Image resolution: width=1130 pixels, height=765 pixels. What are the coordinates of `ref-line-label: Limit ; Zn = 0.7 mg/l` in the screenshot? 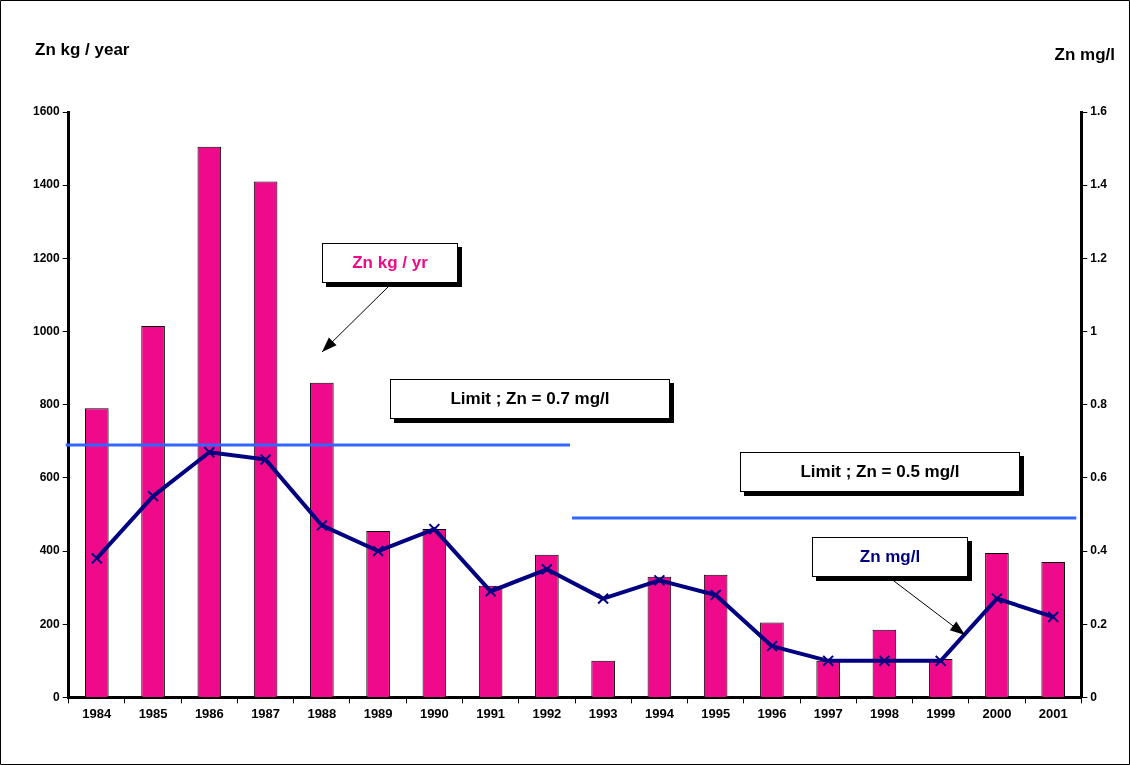 It's located at (530, 398).